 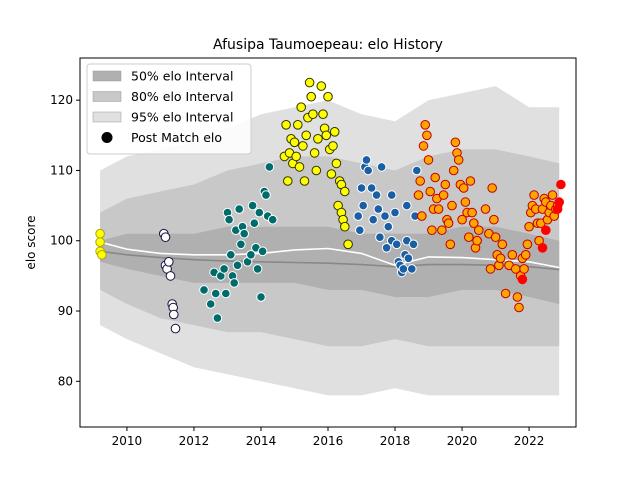 I want to click on x-tick-label: 2018, so click(x=395, y=441).